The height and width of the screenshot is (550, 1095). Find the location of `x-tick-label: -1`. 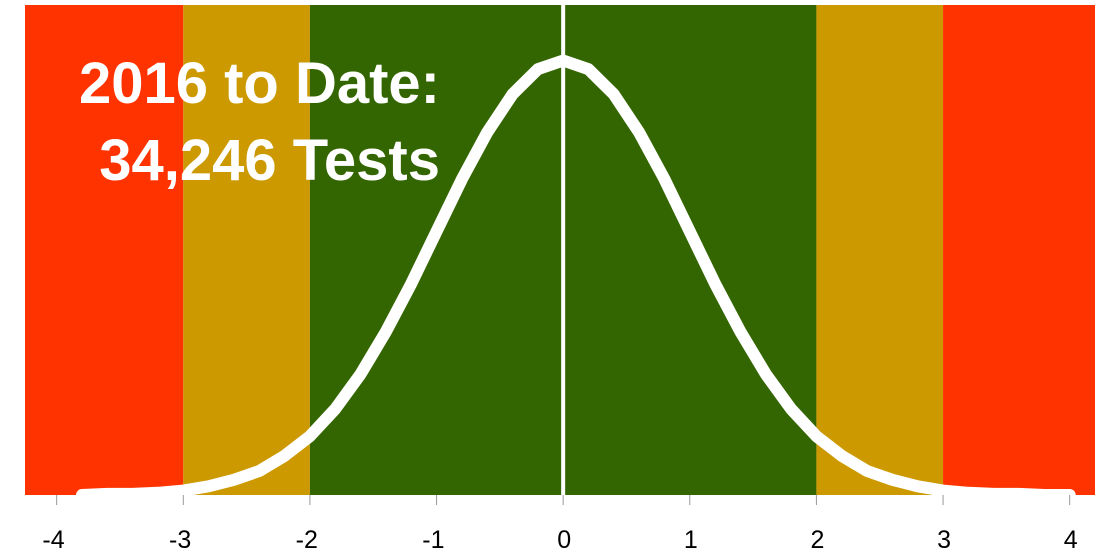

x-tick-label: -1 is located at coordinates (433, 538).